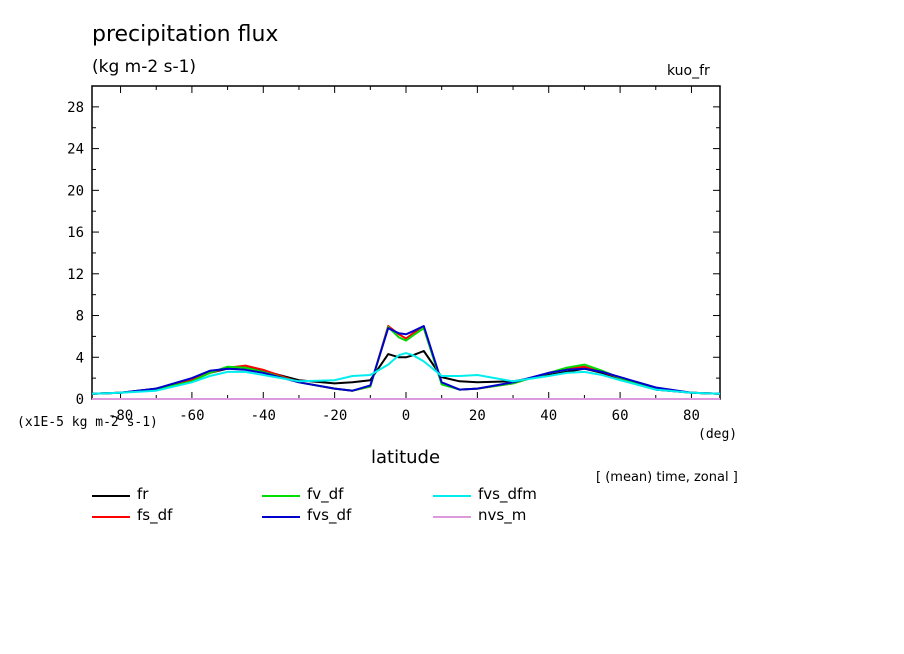  I want to click on x-tick-label: -60, so click(191, 416).